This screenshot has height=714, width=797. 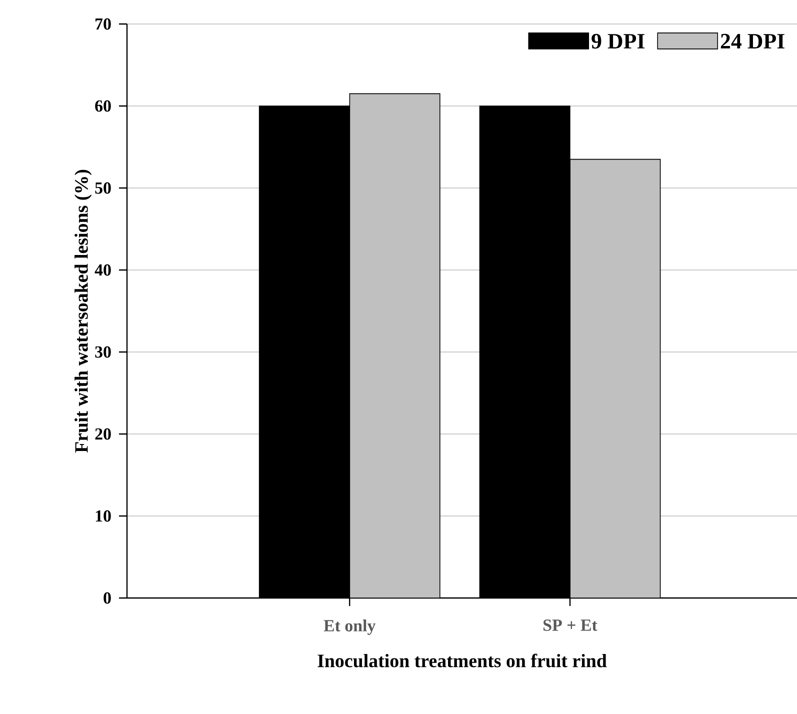 I want to click on x-tick-label: Et only, so click(x=350, y=627).